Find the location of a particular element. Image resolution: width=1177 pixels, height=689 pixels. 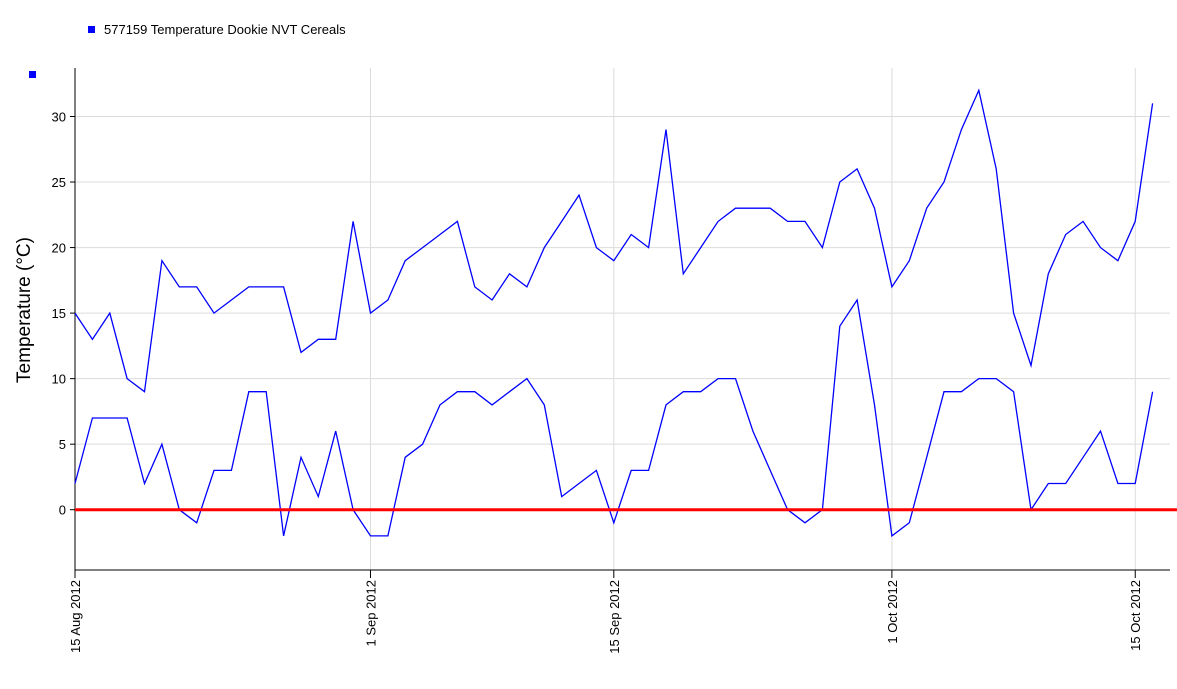

x-tick-label: 1 Sep 2012 is located at coordinates (370, 613).